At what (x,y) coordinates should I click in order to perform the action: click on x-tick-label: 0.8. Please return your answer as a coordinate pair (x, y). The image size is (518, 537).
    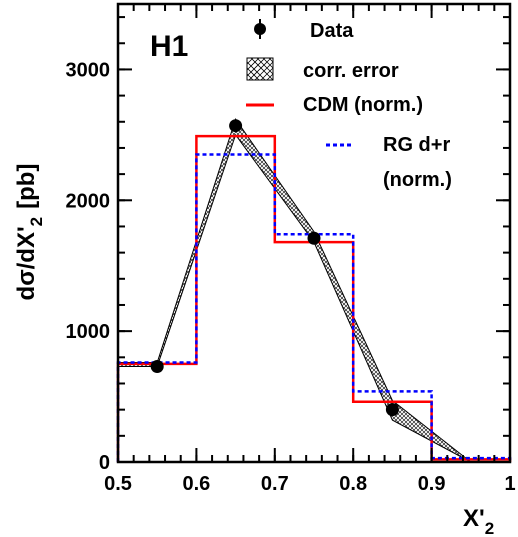
    Looking at the image, I should click on (353, 484).